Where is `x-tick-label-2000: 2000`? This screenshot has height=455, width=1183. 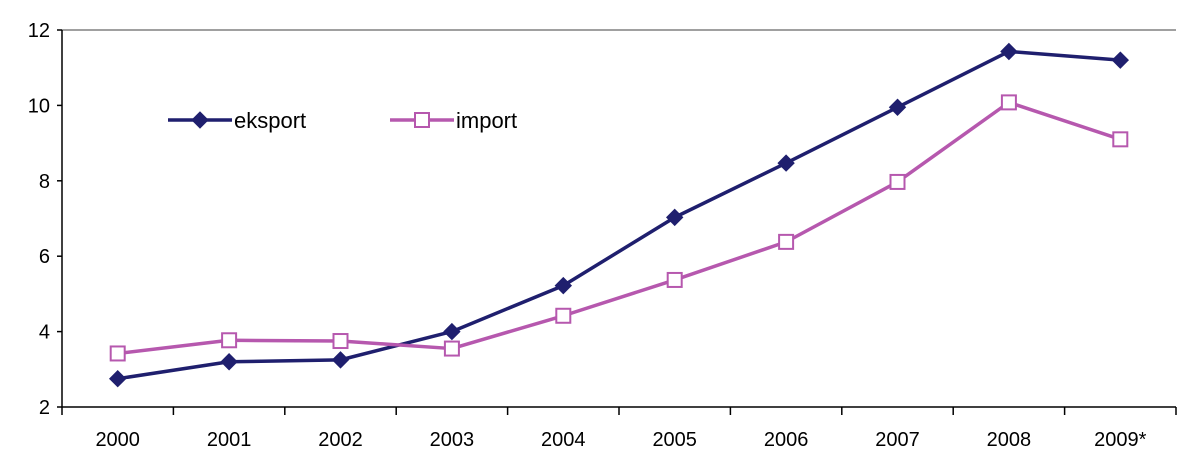
x-tick-label-2000: 2000 is located at coordinates (117, 440).